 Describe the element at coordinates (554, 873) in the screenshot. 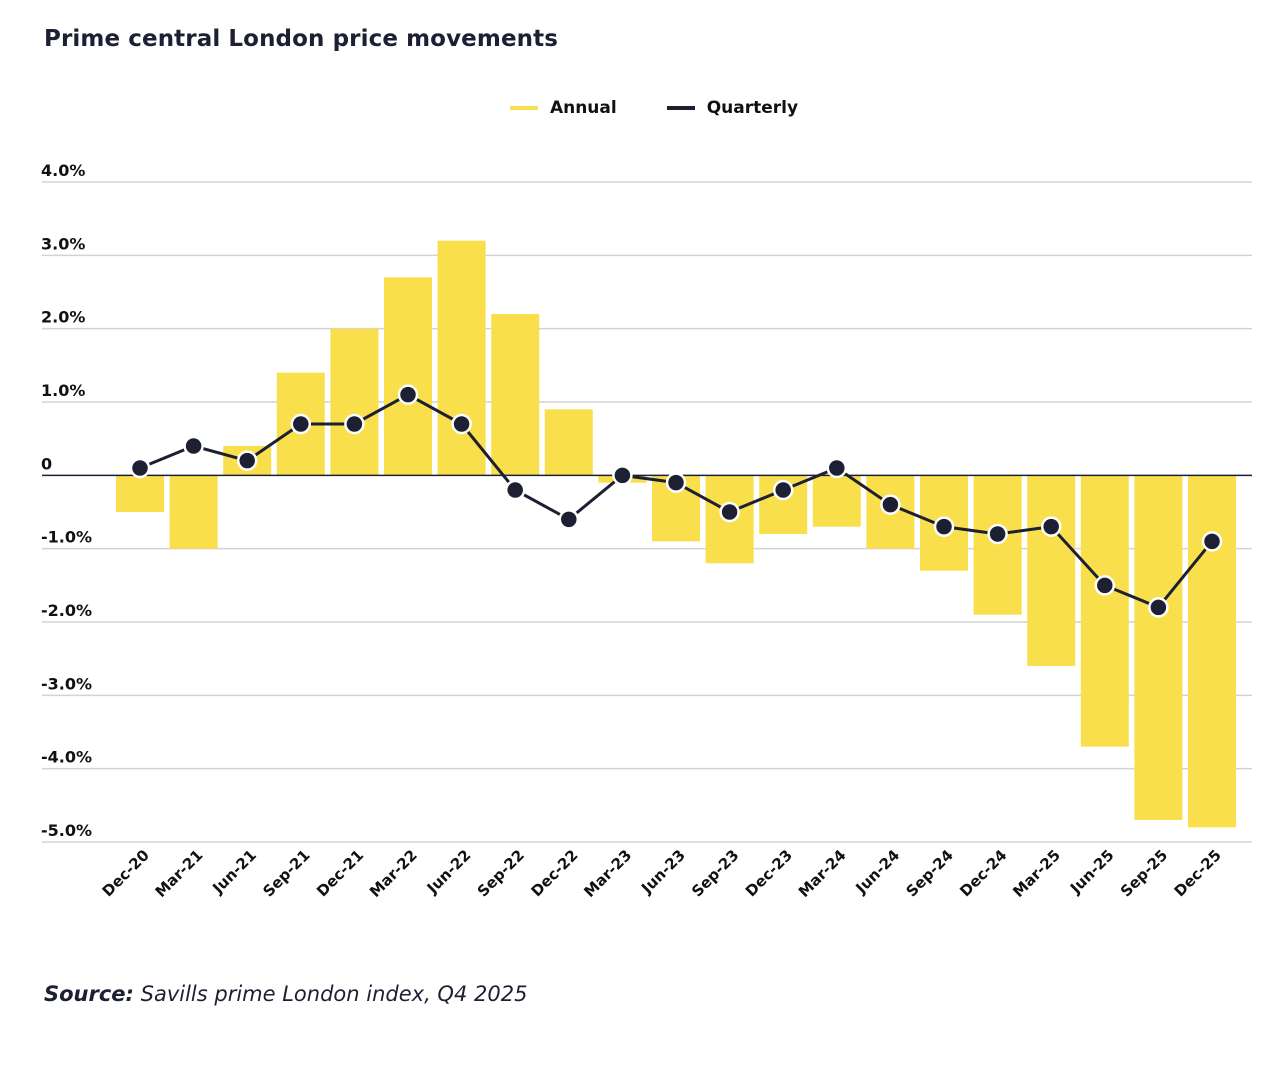

I see `x-tick-label: Dec-22` at that location.